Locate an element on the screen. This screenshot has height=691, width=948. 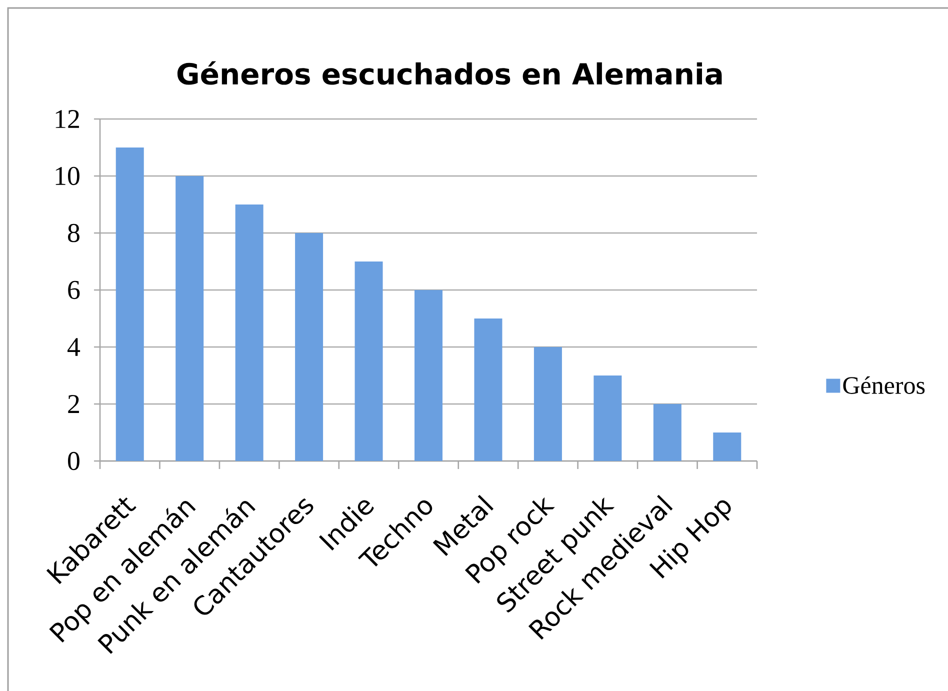
y-tick-label: 2 is located at coordinates (73, 404).